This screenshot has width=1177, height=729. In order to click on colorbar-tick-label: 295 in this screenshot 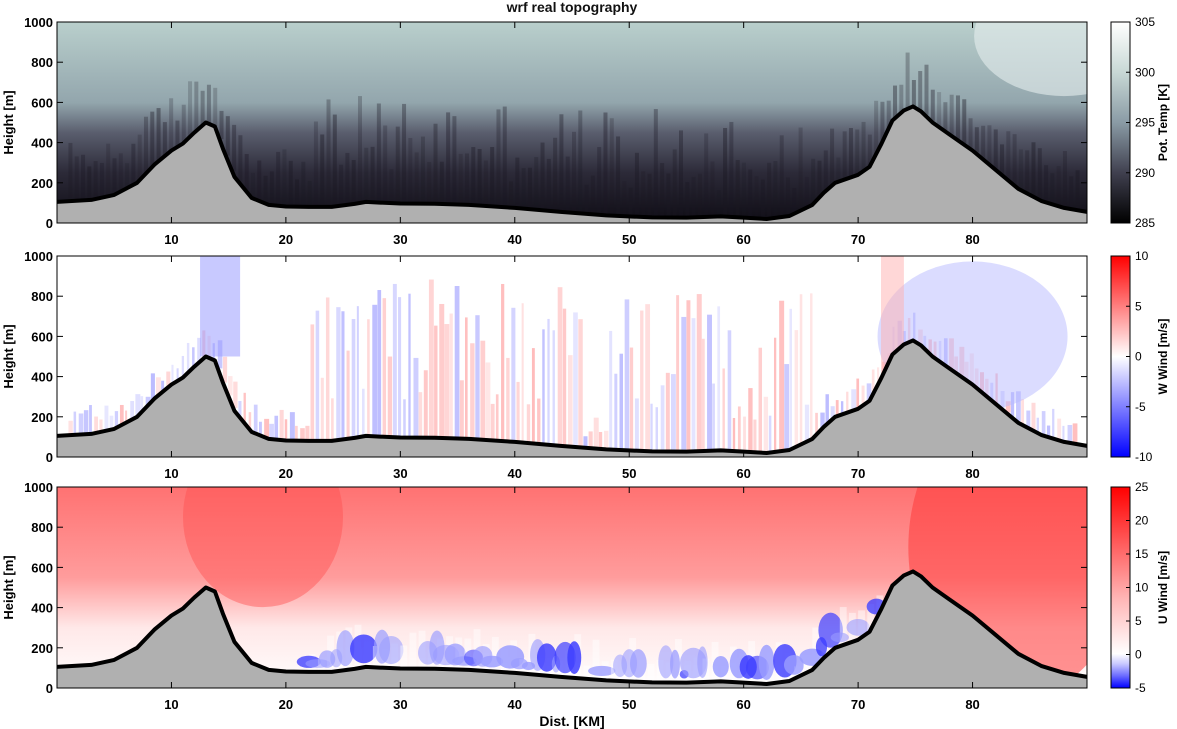, I will do `click(1145, 123)`.